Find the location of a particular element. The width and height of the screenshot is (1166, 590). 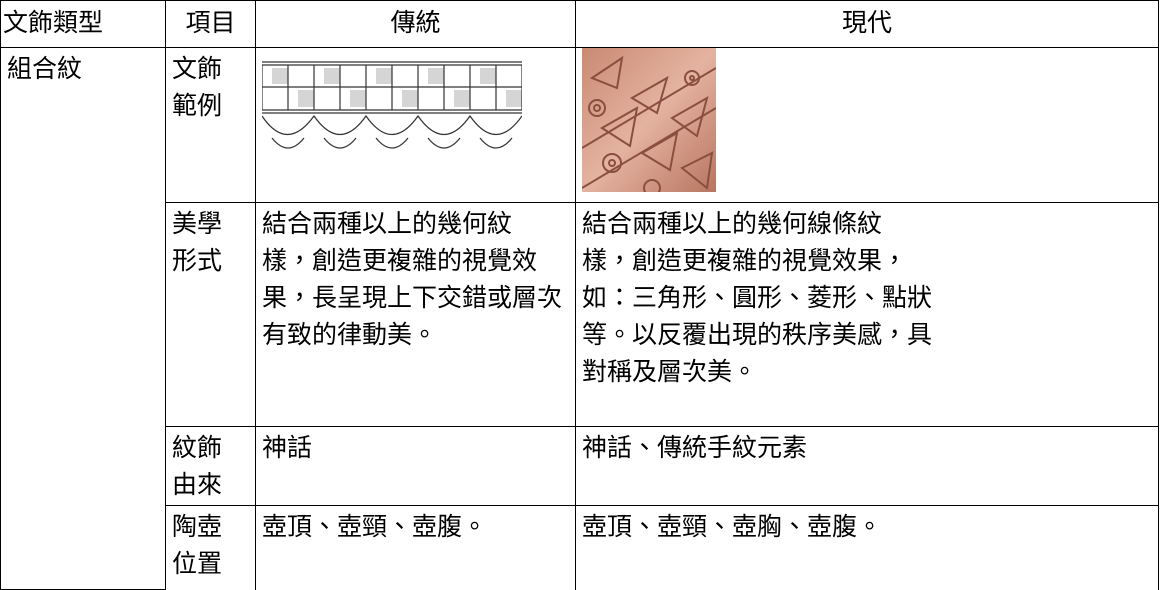

row: 紋飾由來 神話 神話、傳統手紋元素 is located at coordinates (580, 466).